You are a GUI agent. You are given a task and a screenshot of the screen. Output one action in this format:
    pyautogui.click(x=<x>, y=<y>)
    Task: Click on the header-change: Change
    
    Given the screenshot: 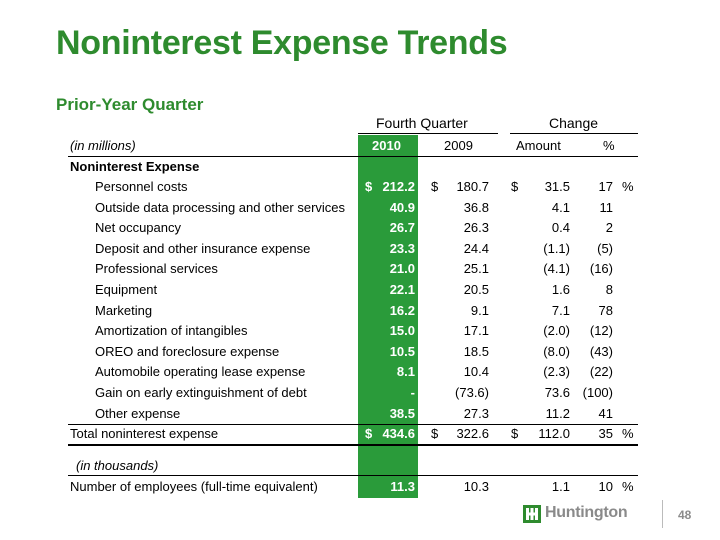 What is the action you would take?
    pyautogui.click(x=574, y=123)
    